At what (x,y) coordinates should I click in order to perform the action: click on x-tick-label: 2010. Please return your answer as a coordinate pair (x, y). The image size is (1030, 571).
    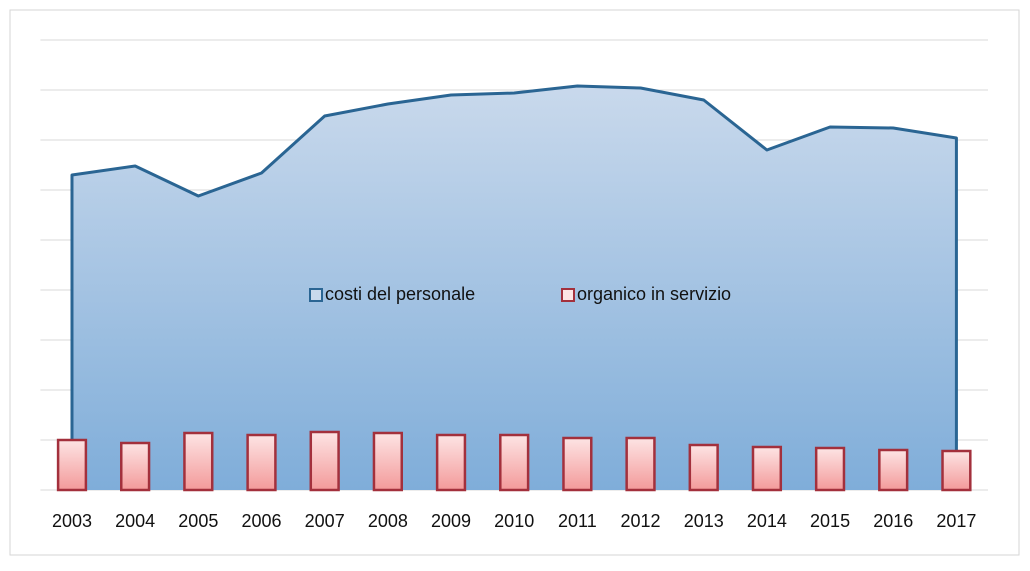
    Looking at the image, I should click on (514, 521).